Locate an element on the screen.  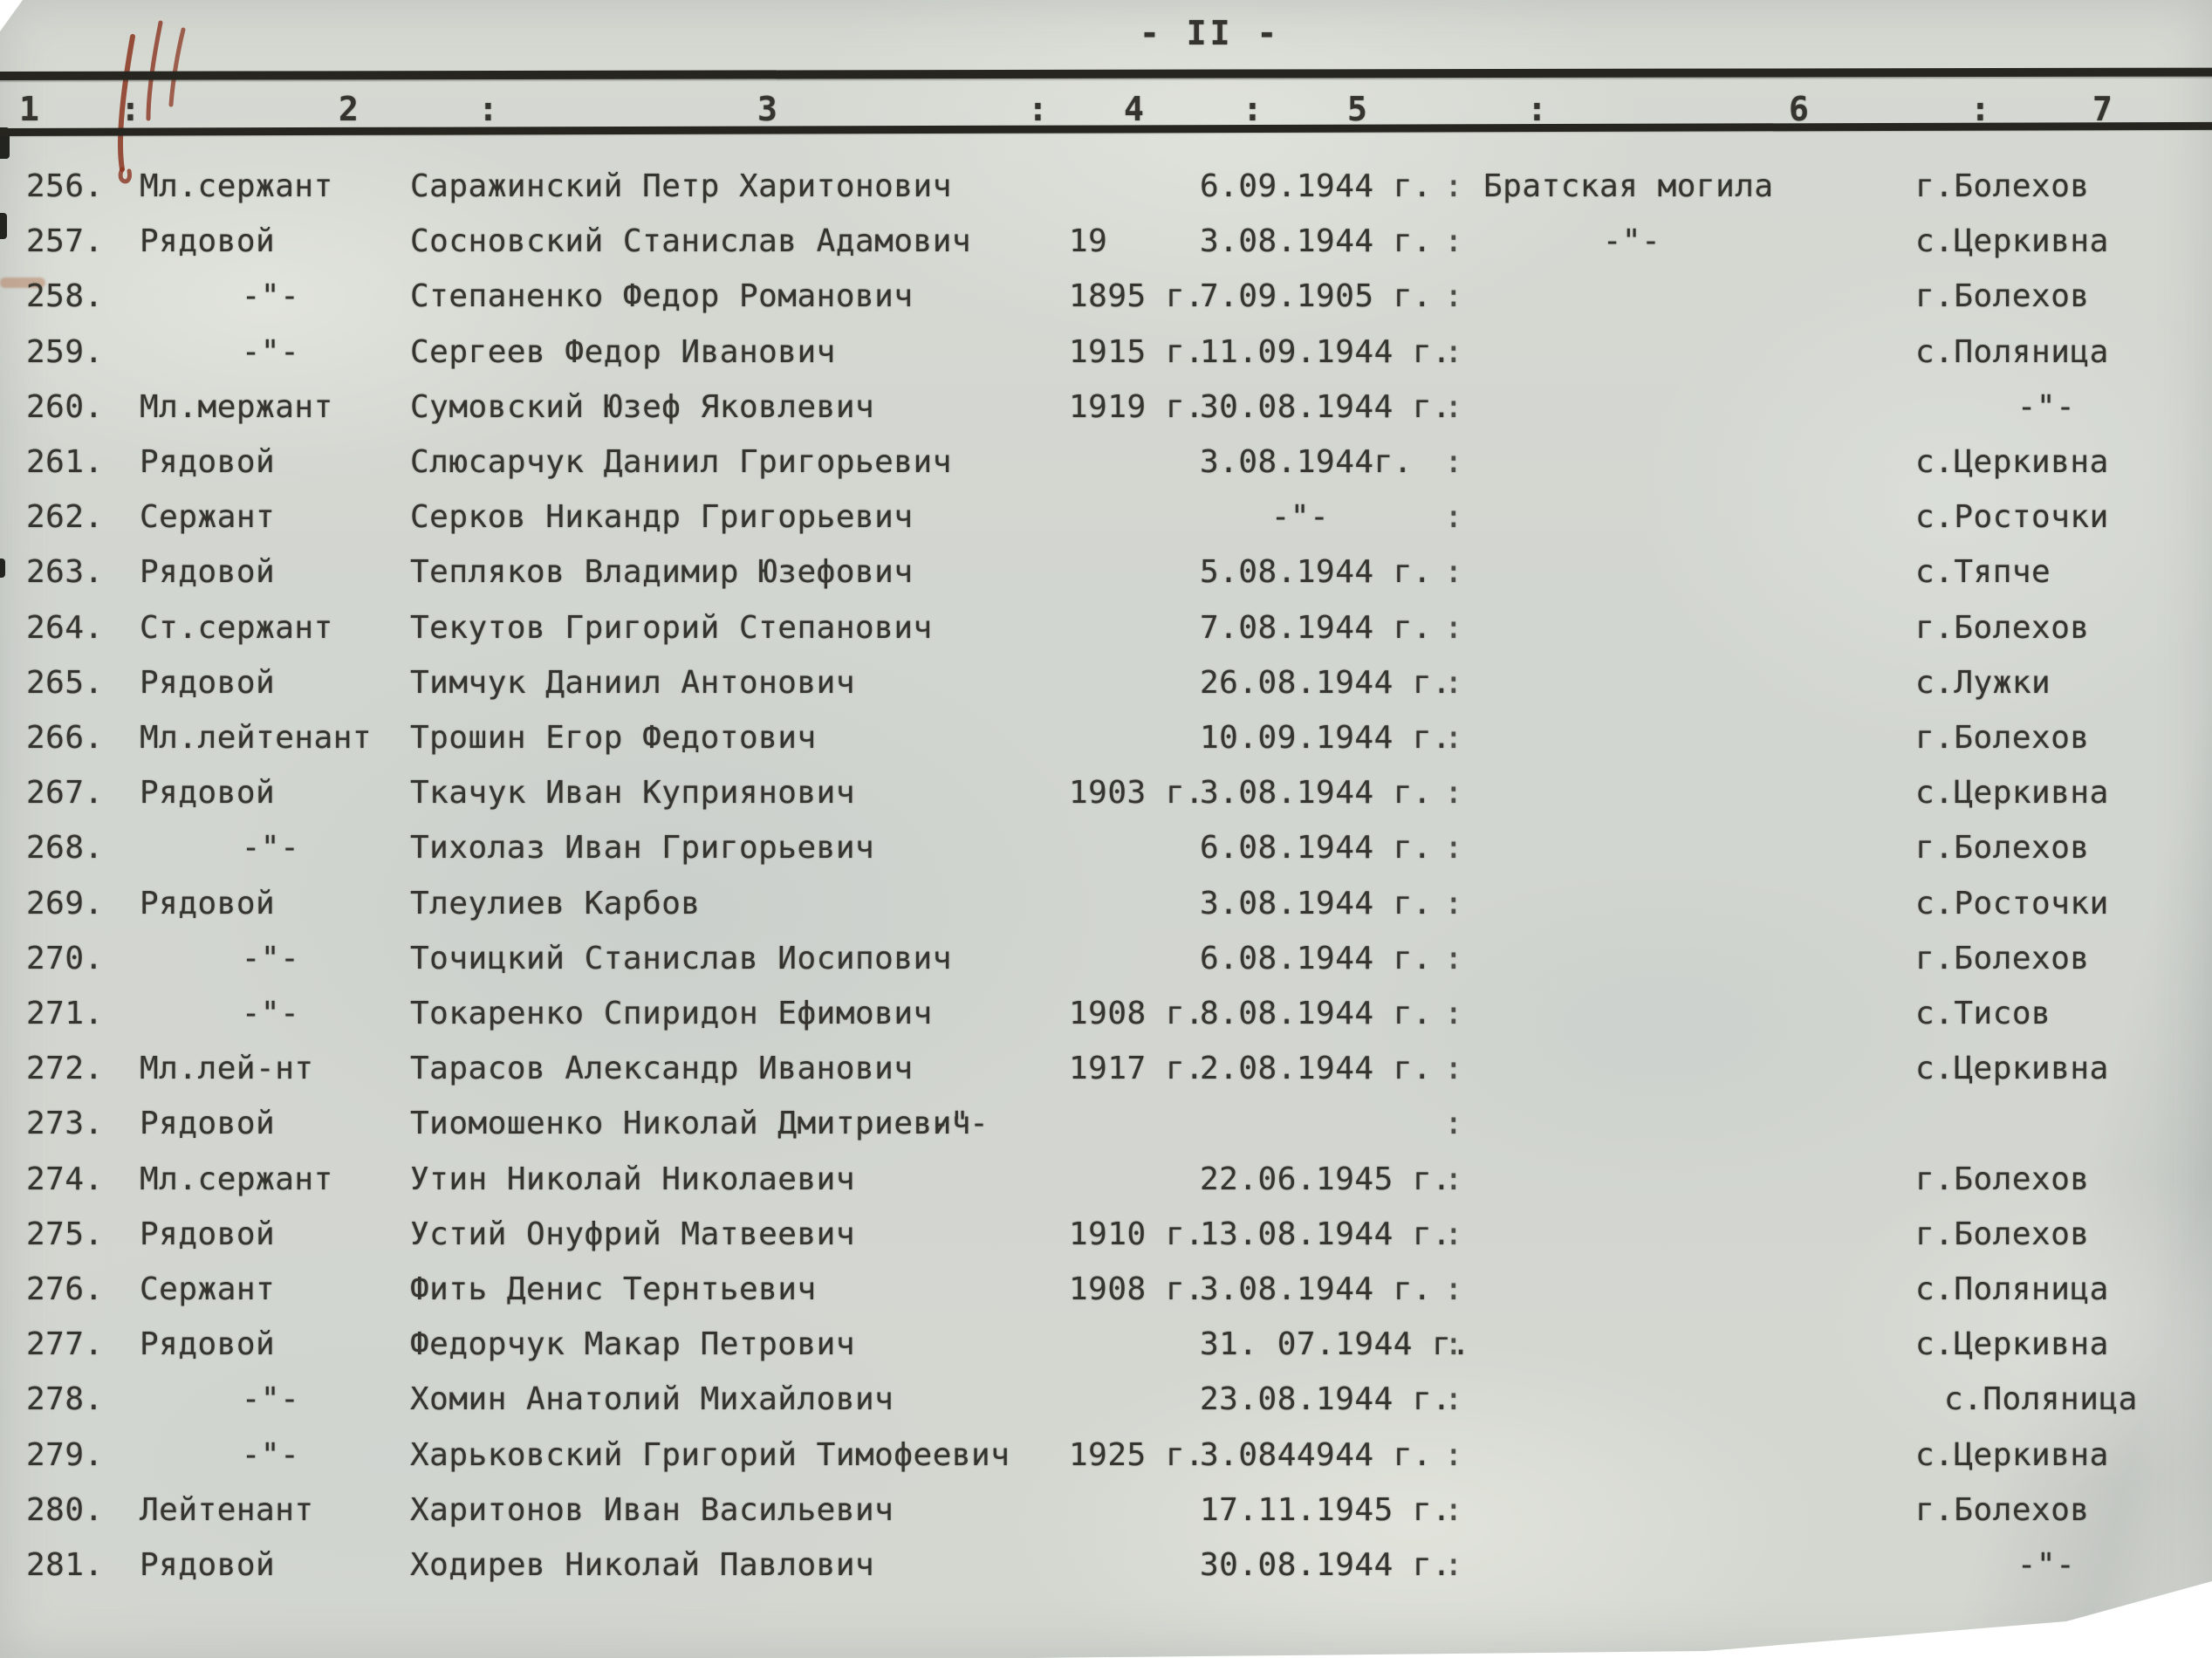
cell-rank: Лейтенант is located at coordinates (227, 1509).